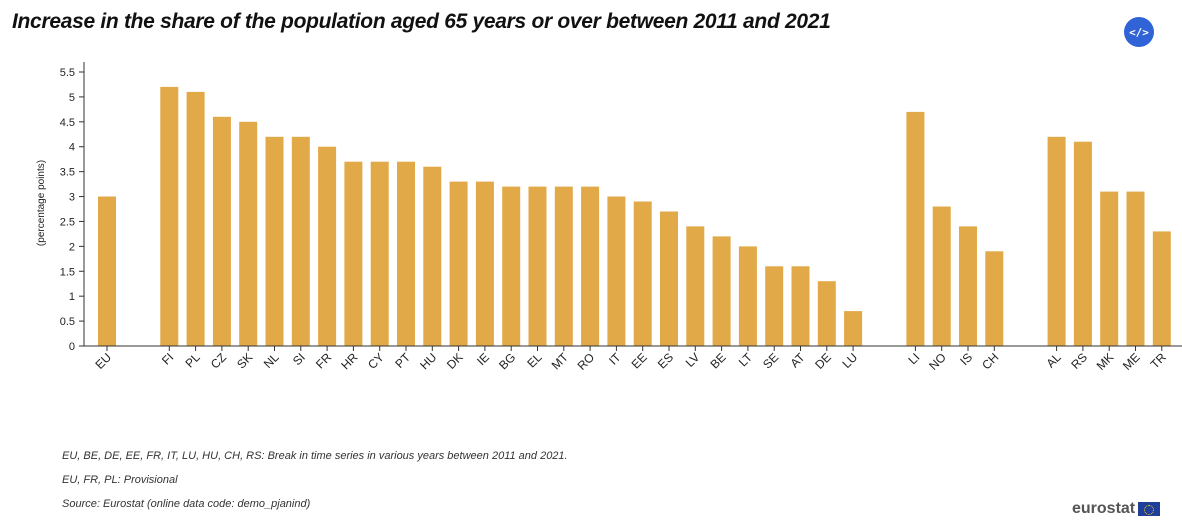 This screenshot has width=1182, height=521. Describe the element at coordinates (218, 360) in the screenshot. I see `x-tick-label: CZ` at that location.